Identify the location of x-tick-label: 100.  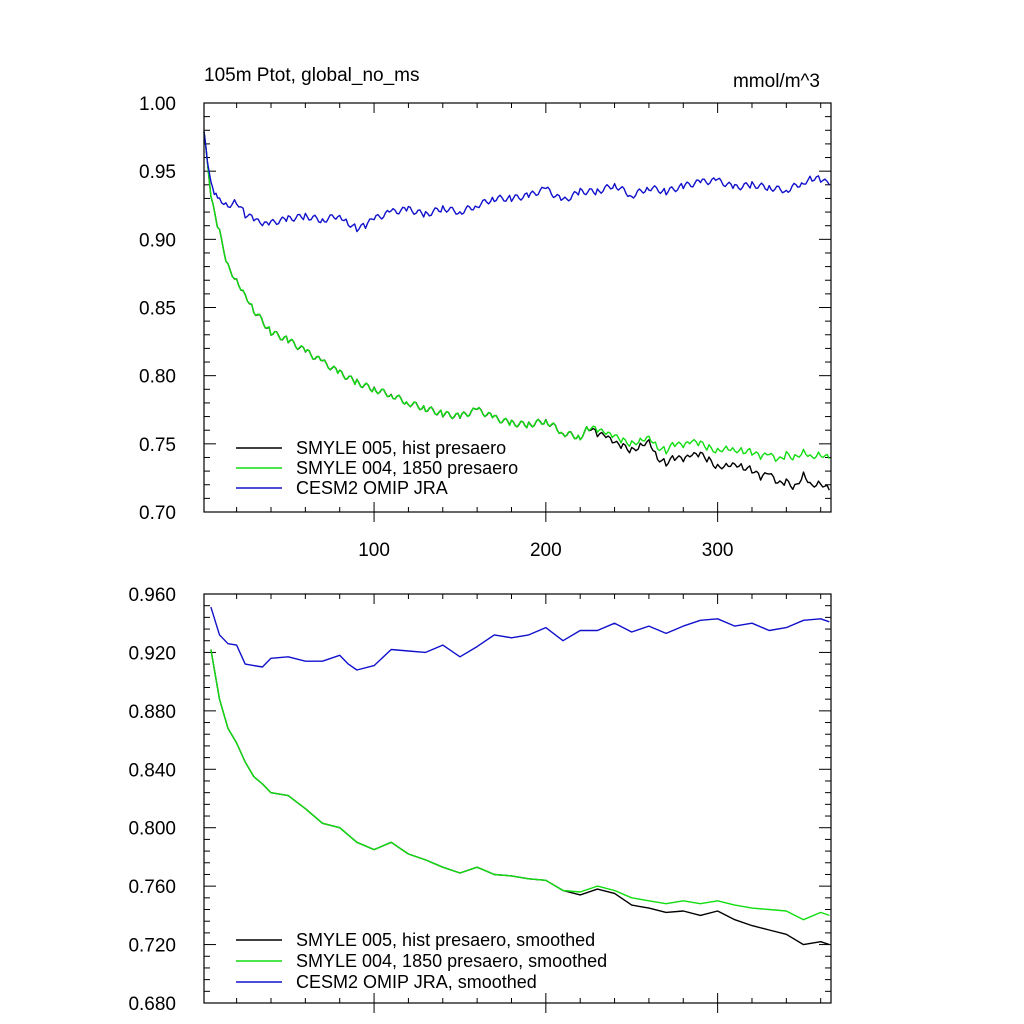
(374, 550).